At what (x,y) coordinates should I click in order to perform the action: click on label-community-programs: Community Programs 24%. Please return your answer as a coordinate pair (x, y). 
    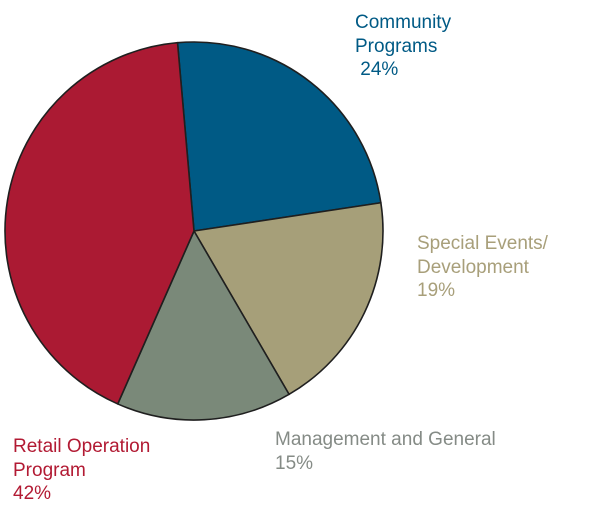
    Looking at the image, I should click on (403, 46).